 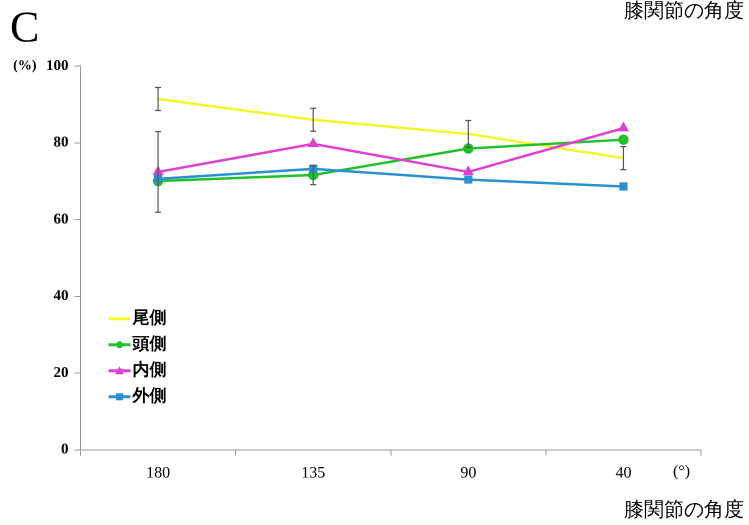 What do you see at coordinates (468, 473) in the screenshot?
I see `x-tick-label: 90` at bounding box center [468, 473].